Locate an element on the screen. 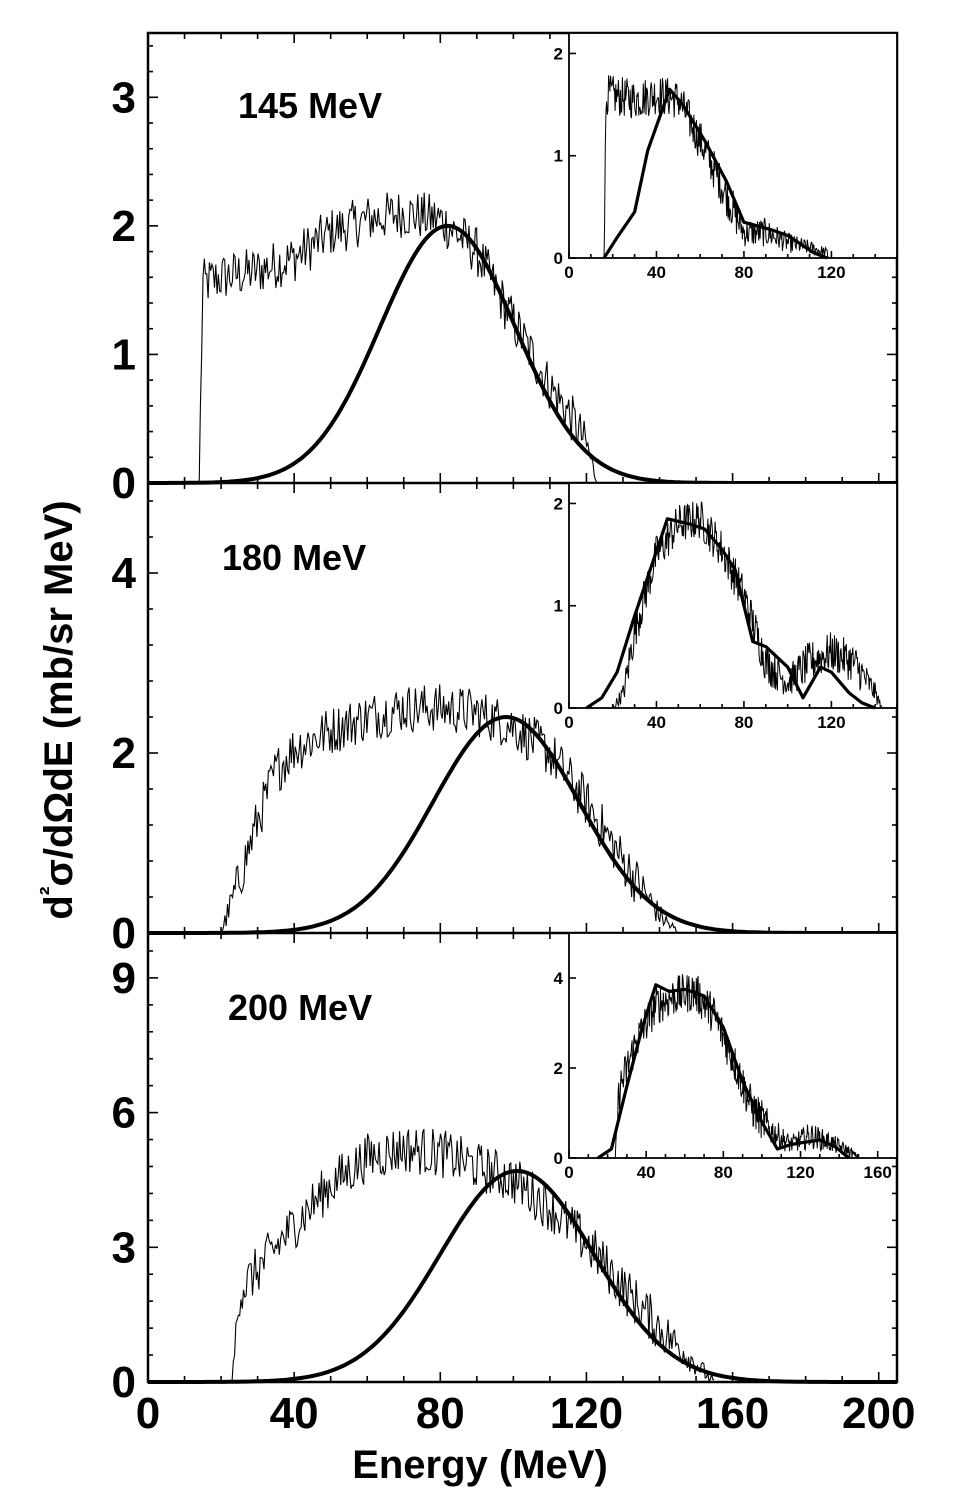 The image size is (958, 1508). panel-label: 180 MeV is located at coordinates (294, 557).